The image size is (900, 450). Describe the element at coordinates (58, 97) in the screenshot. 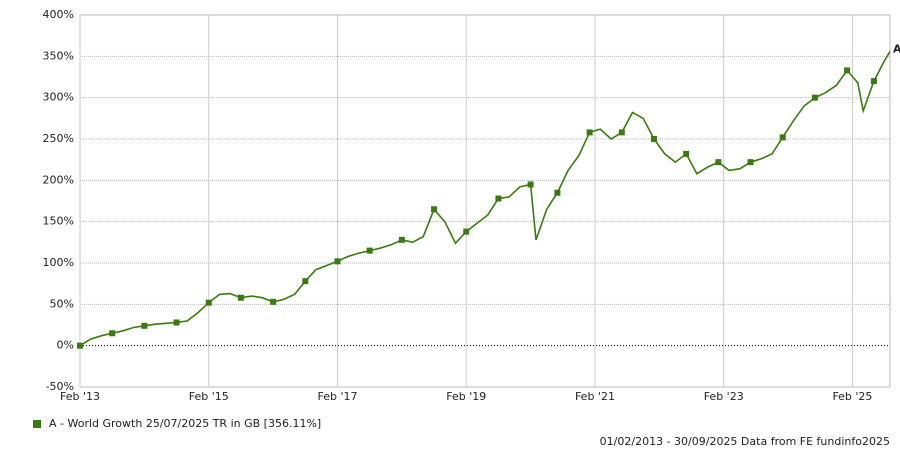

I see `y-tick-label: 300%` at that location.